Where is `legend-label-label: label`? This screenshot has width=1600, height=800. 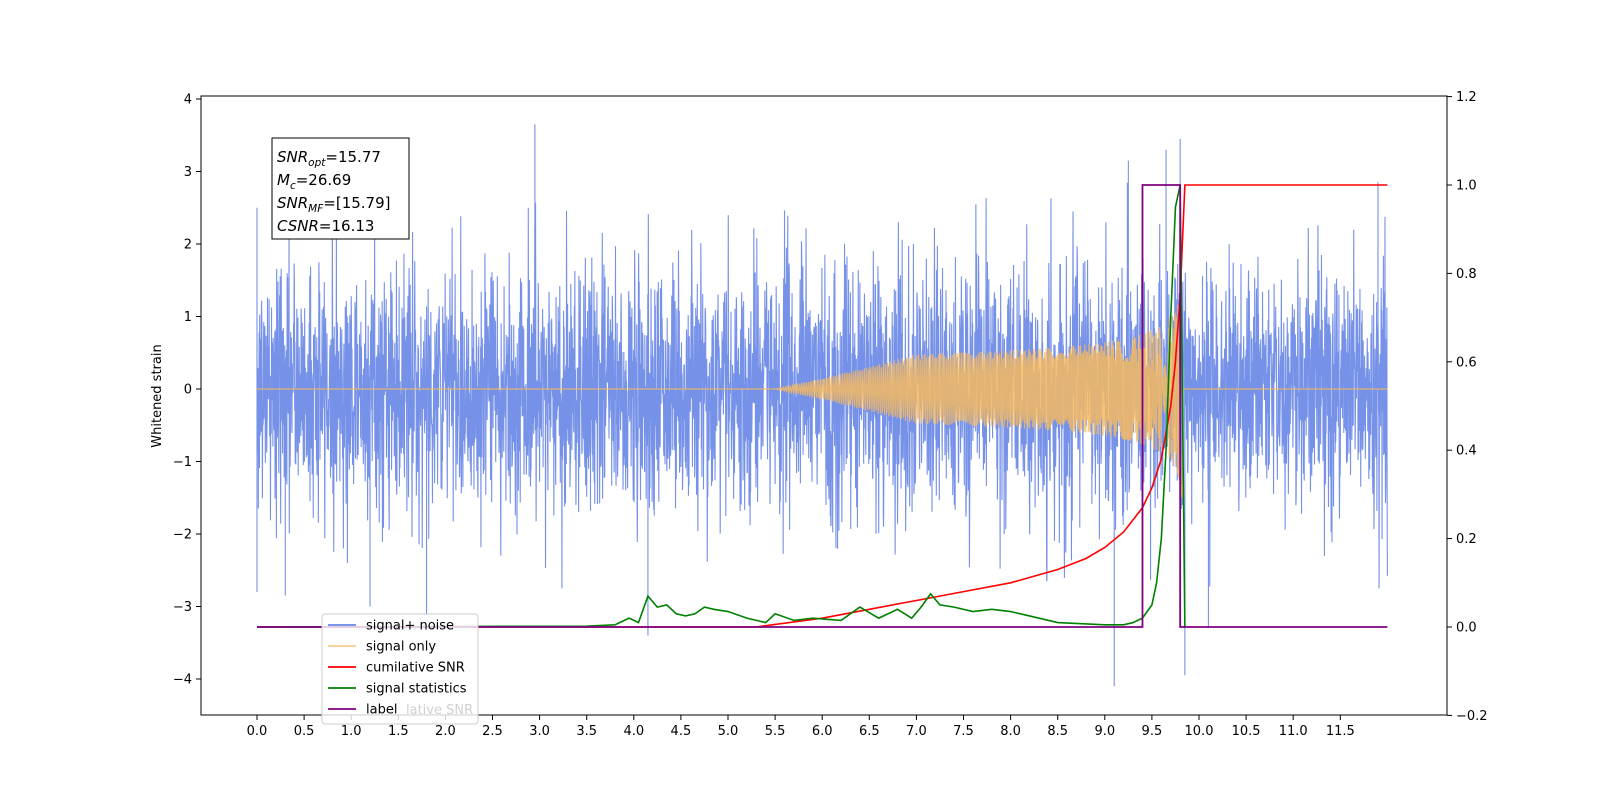
legend-label-label: label is located at coordinates (381, 710).